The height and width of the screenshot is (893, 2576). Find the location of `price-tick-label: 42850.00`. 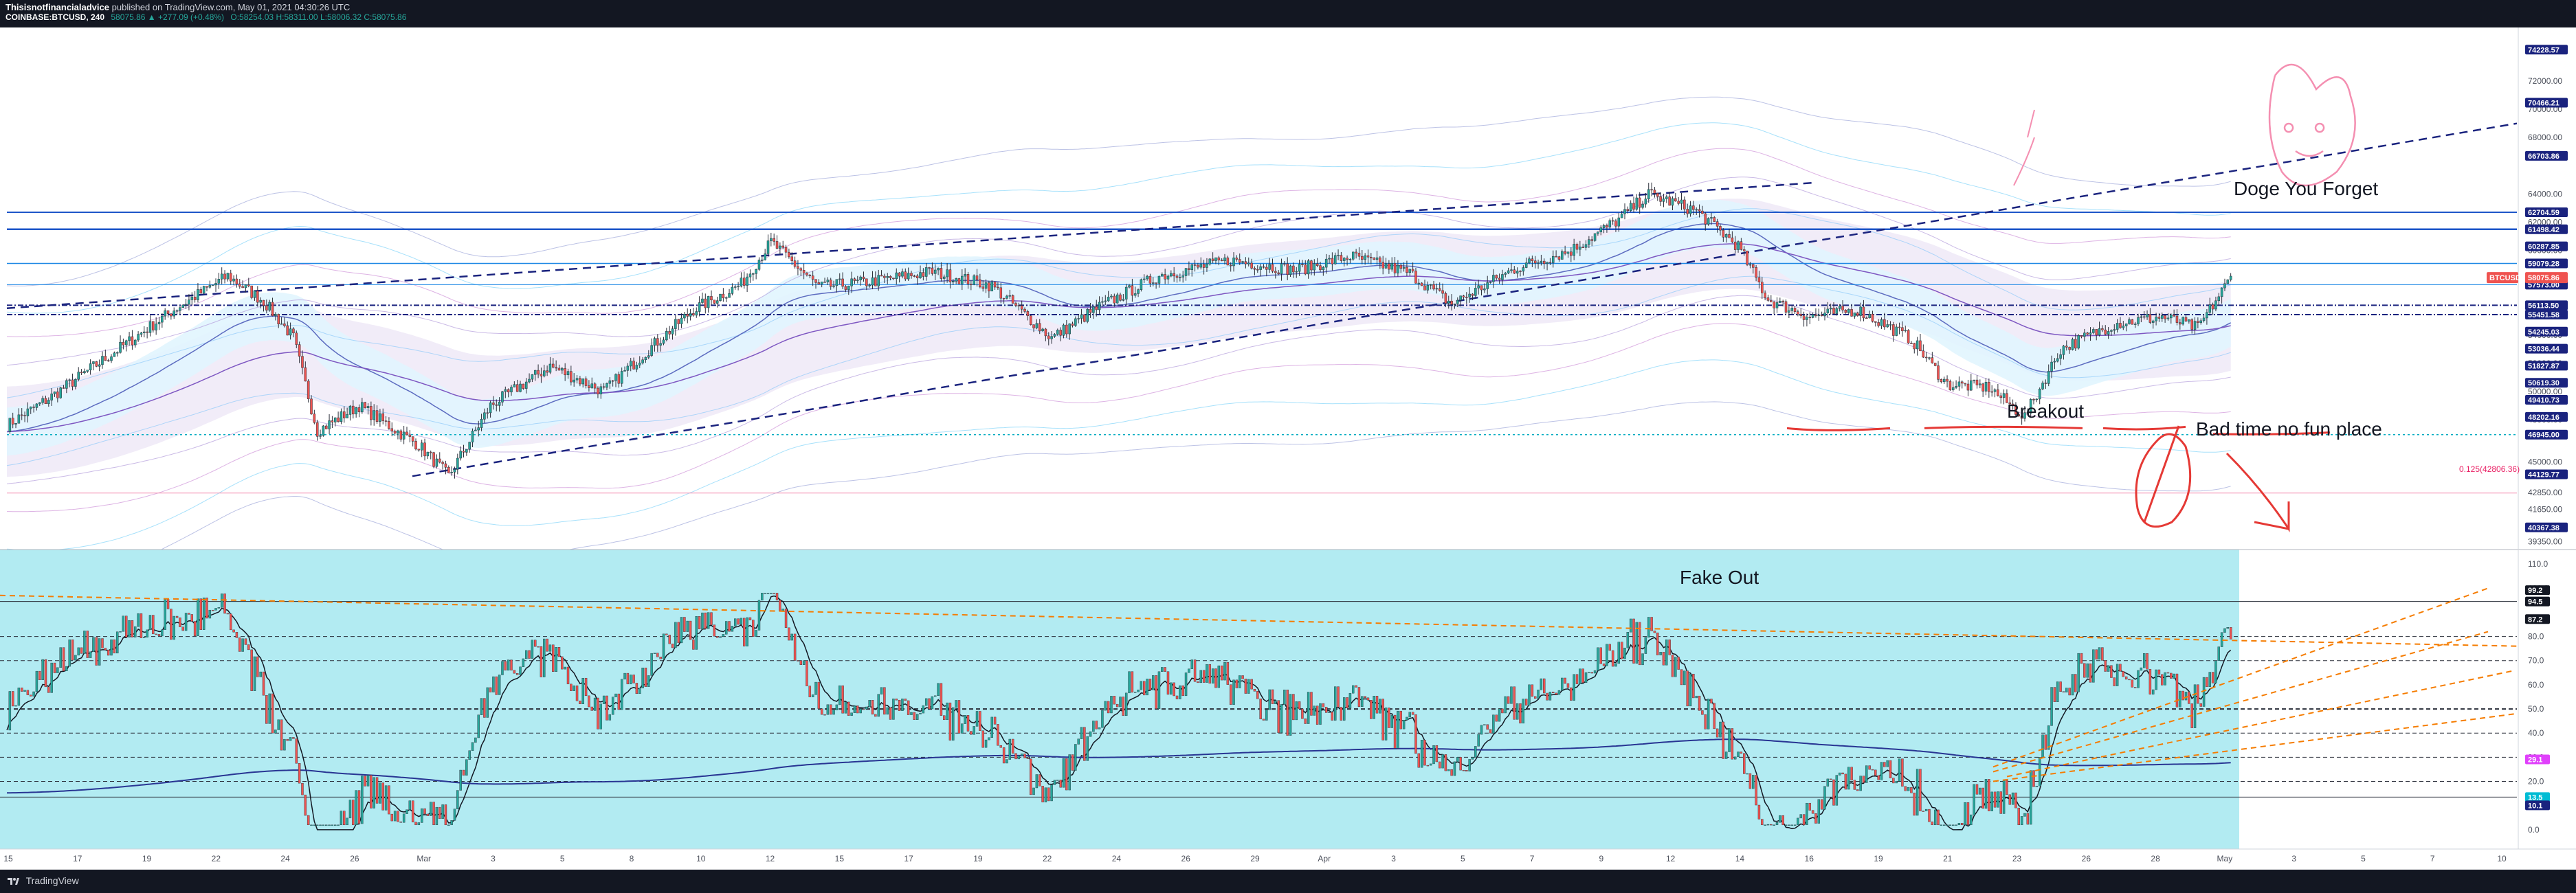

price-tick-label: 42850.00 is located at coordinates (2545, 493).